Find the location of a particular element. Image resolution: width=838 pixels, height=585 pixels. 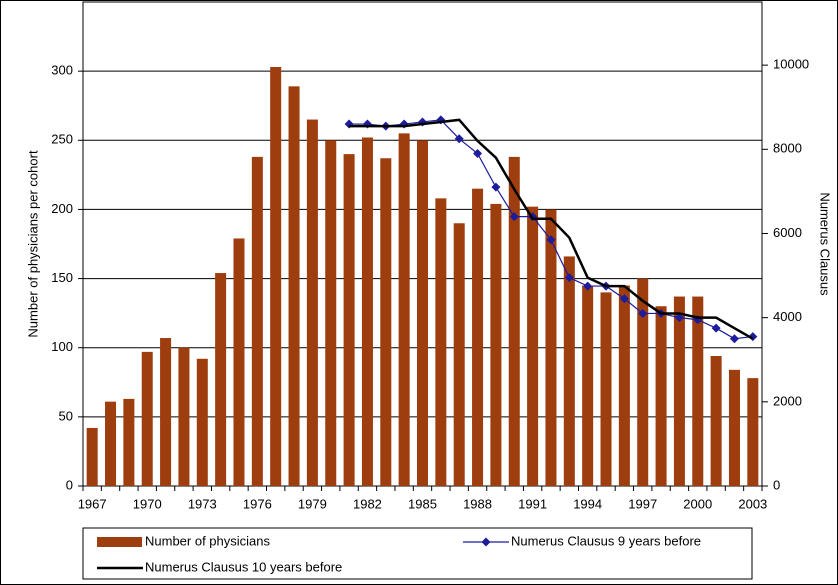

y2-tick-label: 2000 is located at coordinates (787, 400).